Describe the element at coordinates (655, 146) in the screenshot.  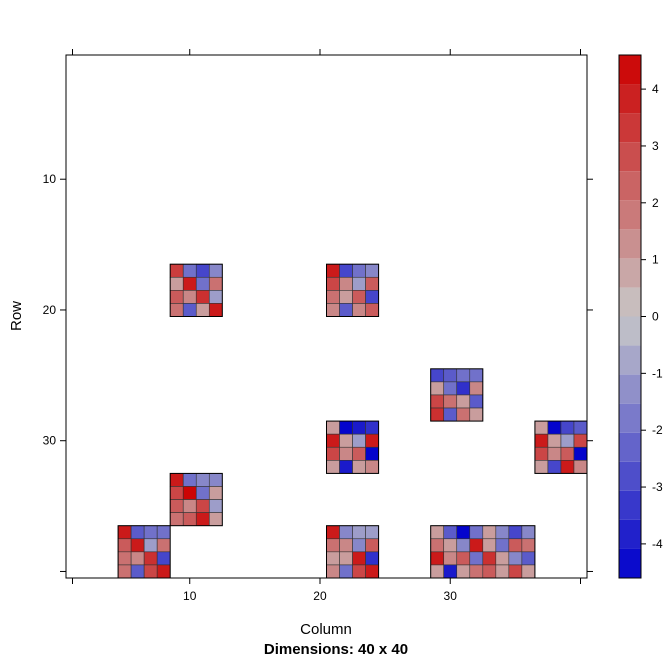
I see `colorbar-tick-label: 3` at that location.